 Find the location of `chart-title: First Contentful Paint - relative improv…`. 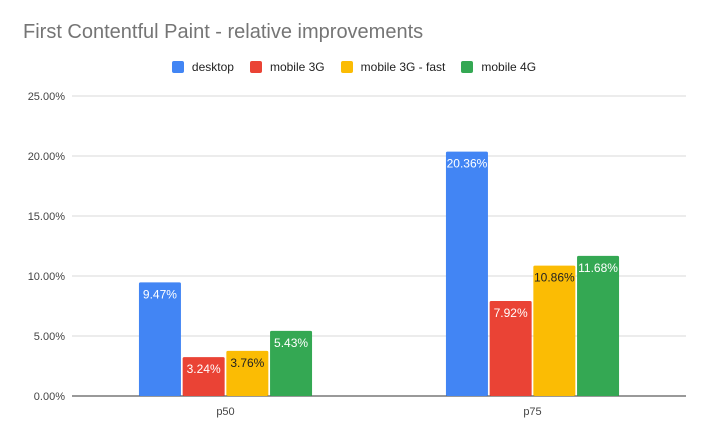

chart-title: First Contentful Paint - relative improv… is located at coordinates (223, 32).